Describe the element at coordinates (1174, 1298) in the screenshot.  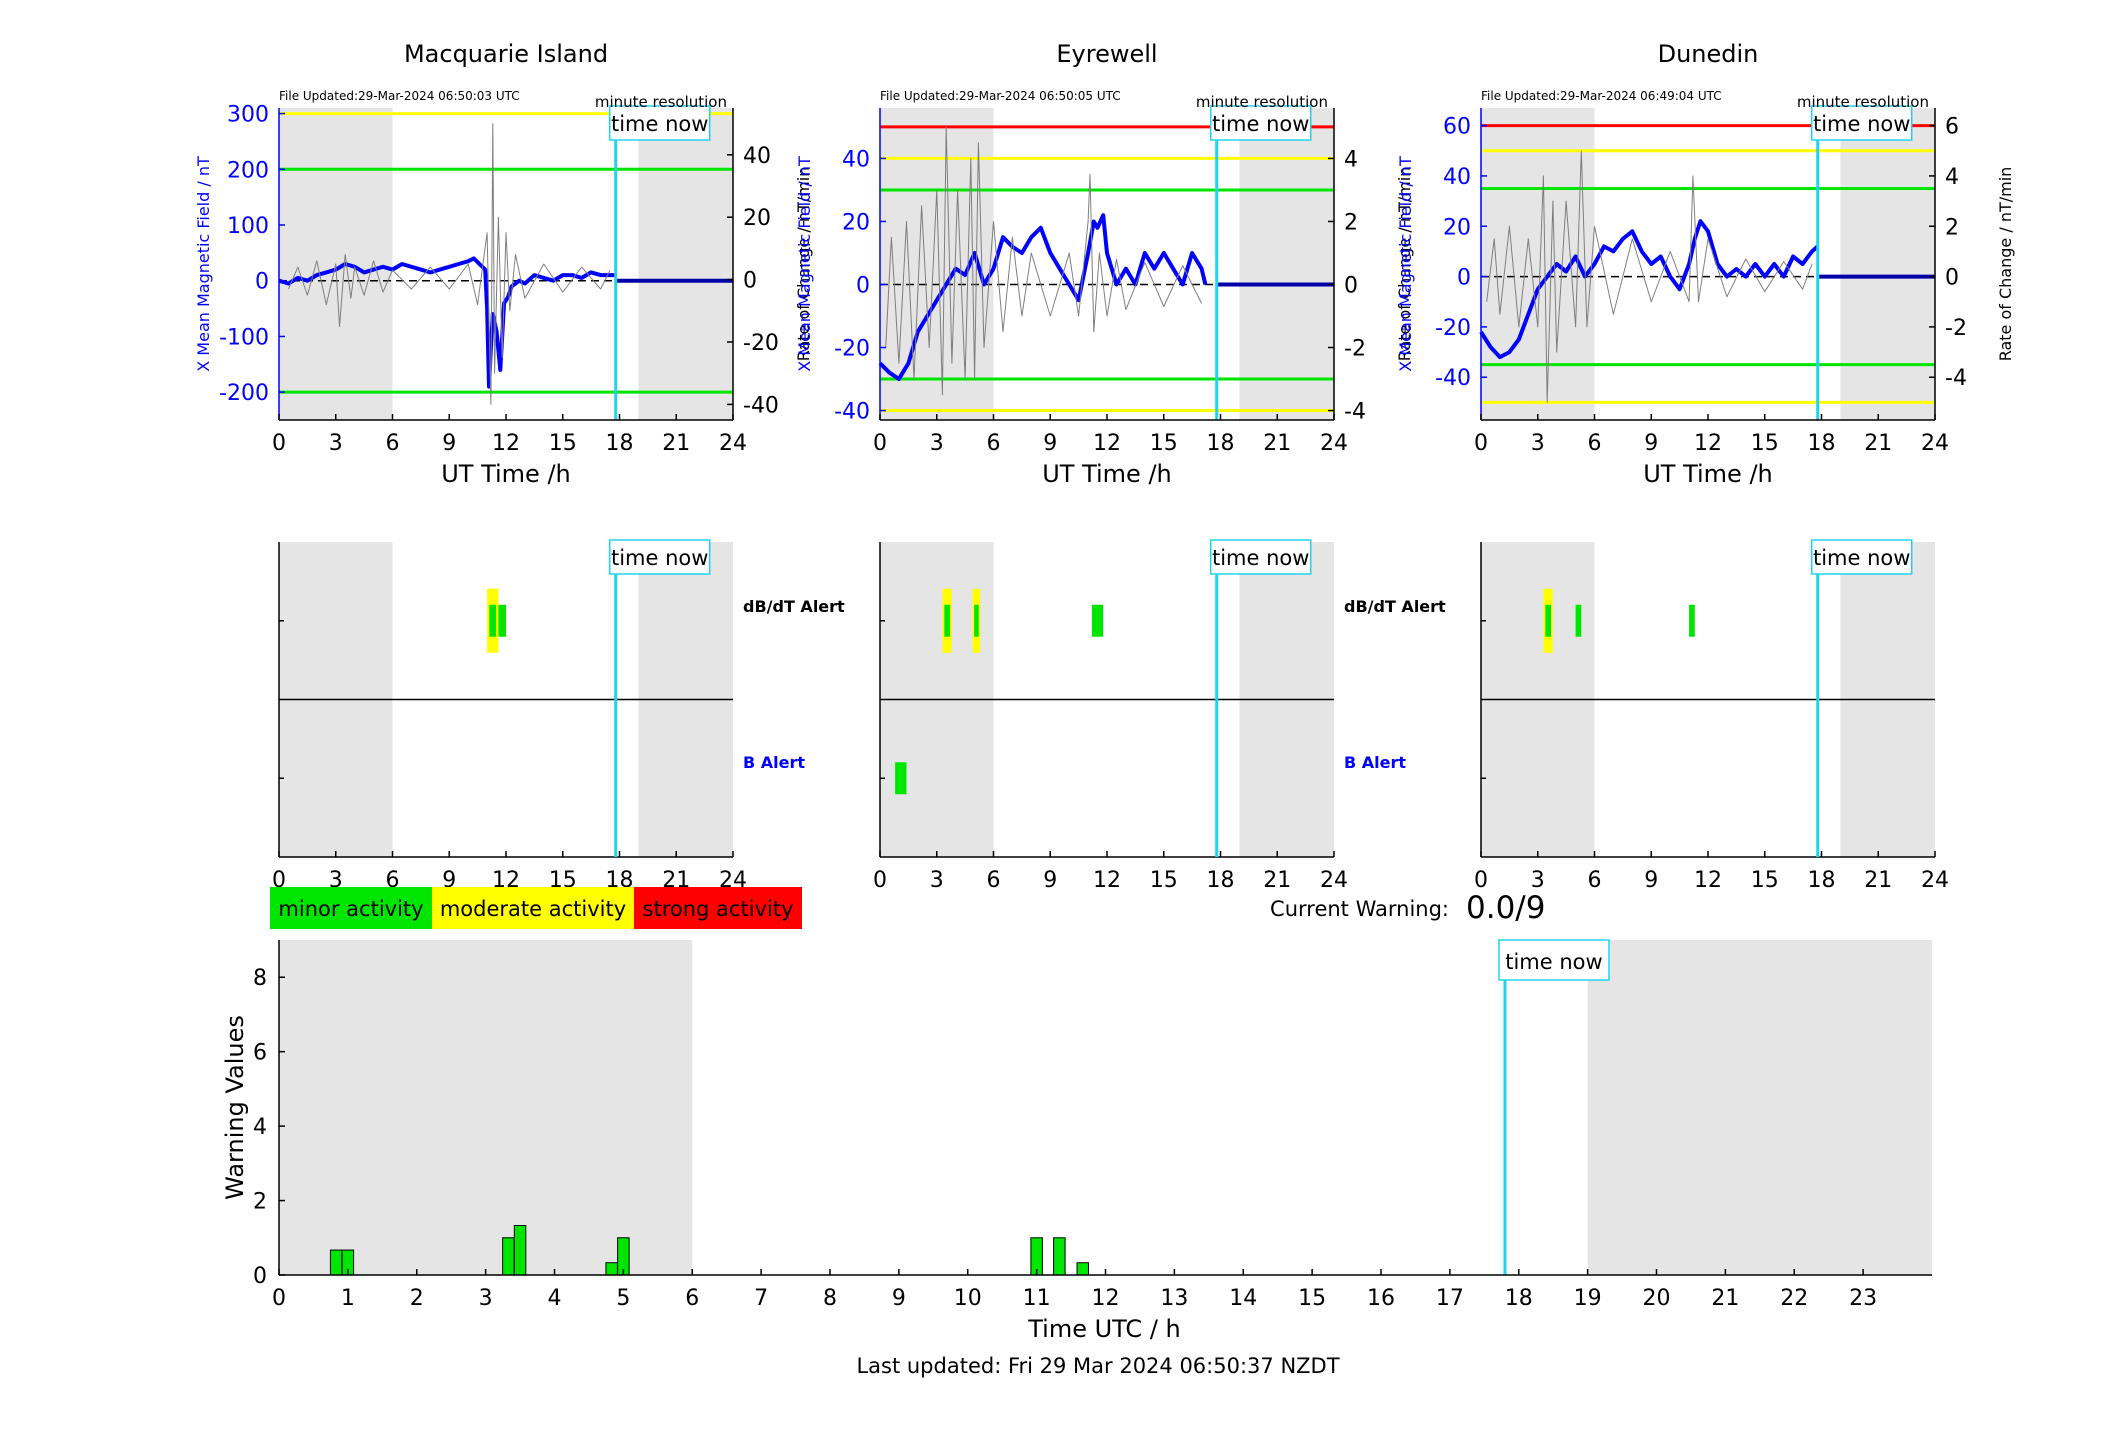
I see `x-tick-label: 13` at that location.